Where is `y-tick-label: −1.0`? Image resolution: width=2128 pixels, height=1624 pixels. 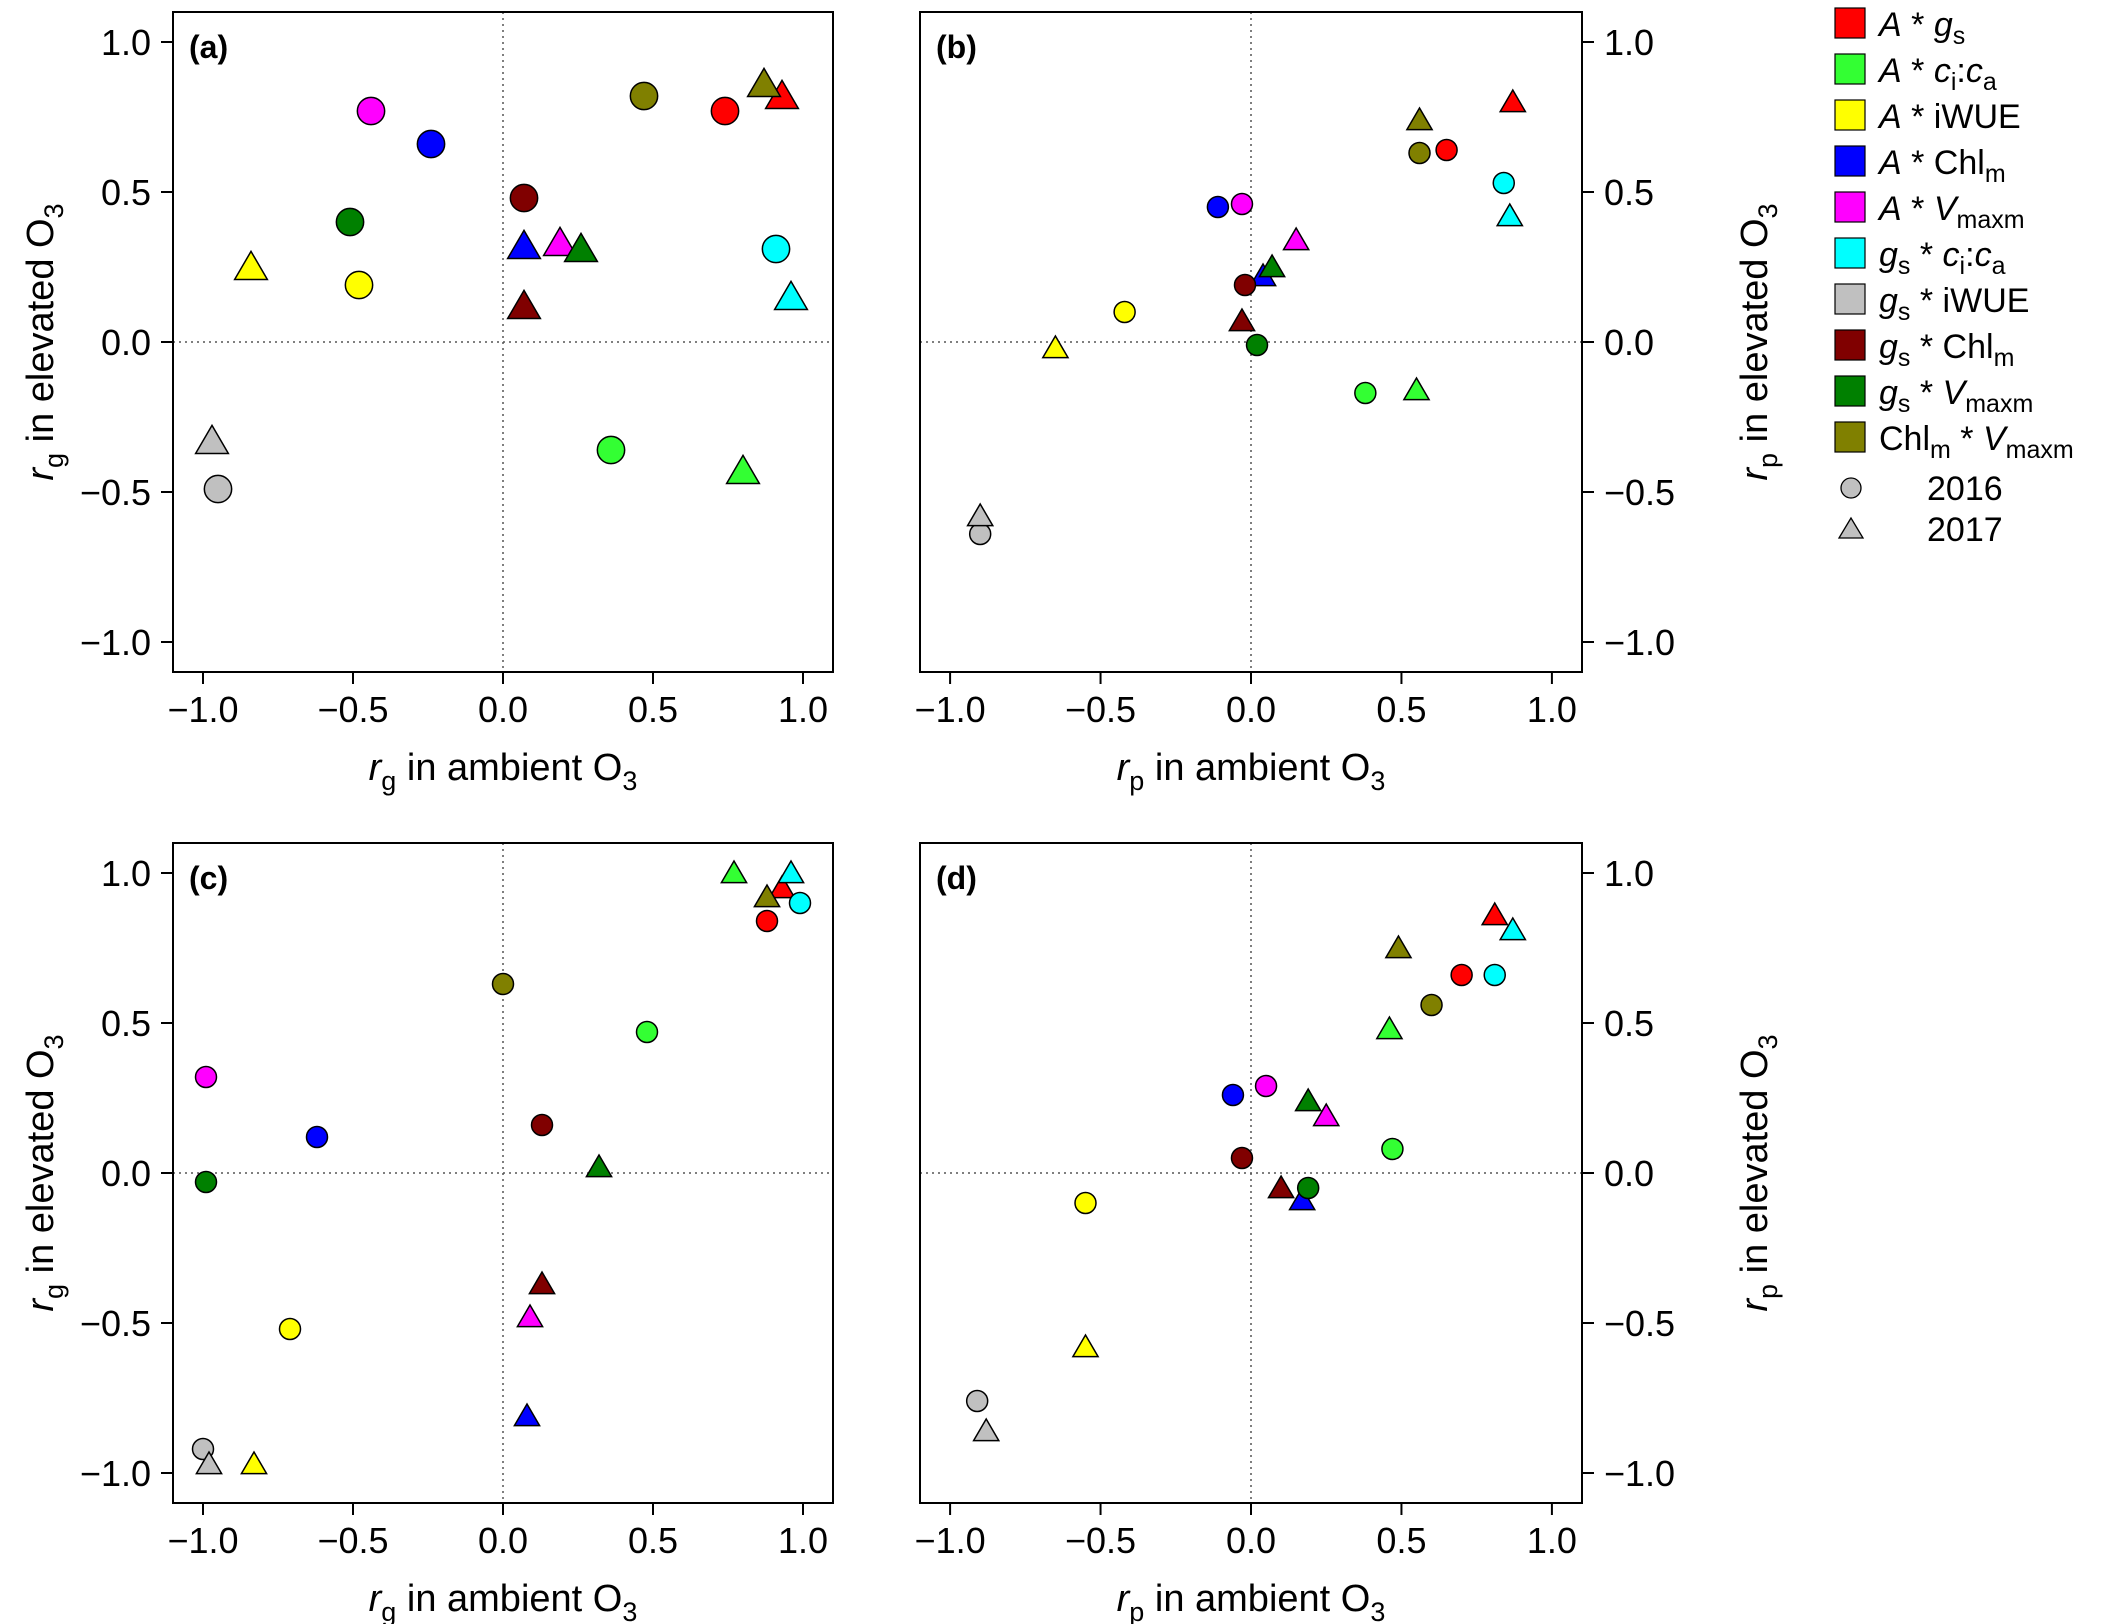
y-tick-label: −1.0 is located at coordinates (1639, 642).